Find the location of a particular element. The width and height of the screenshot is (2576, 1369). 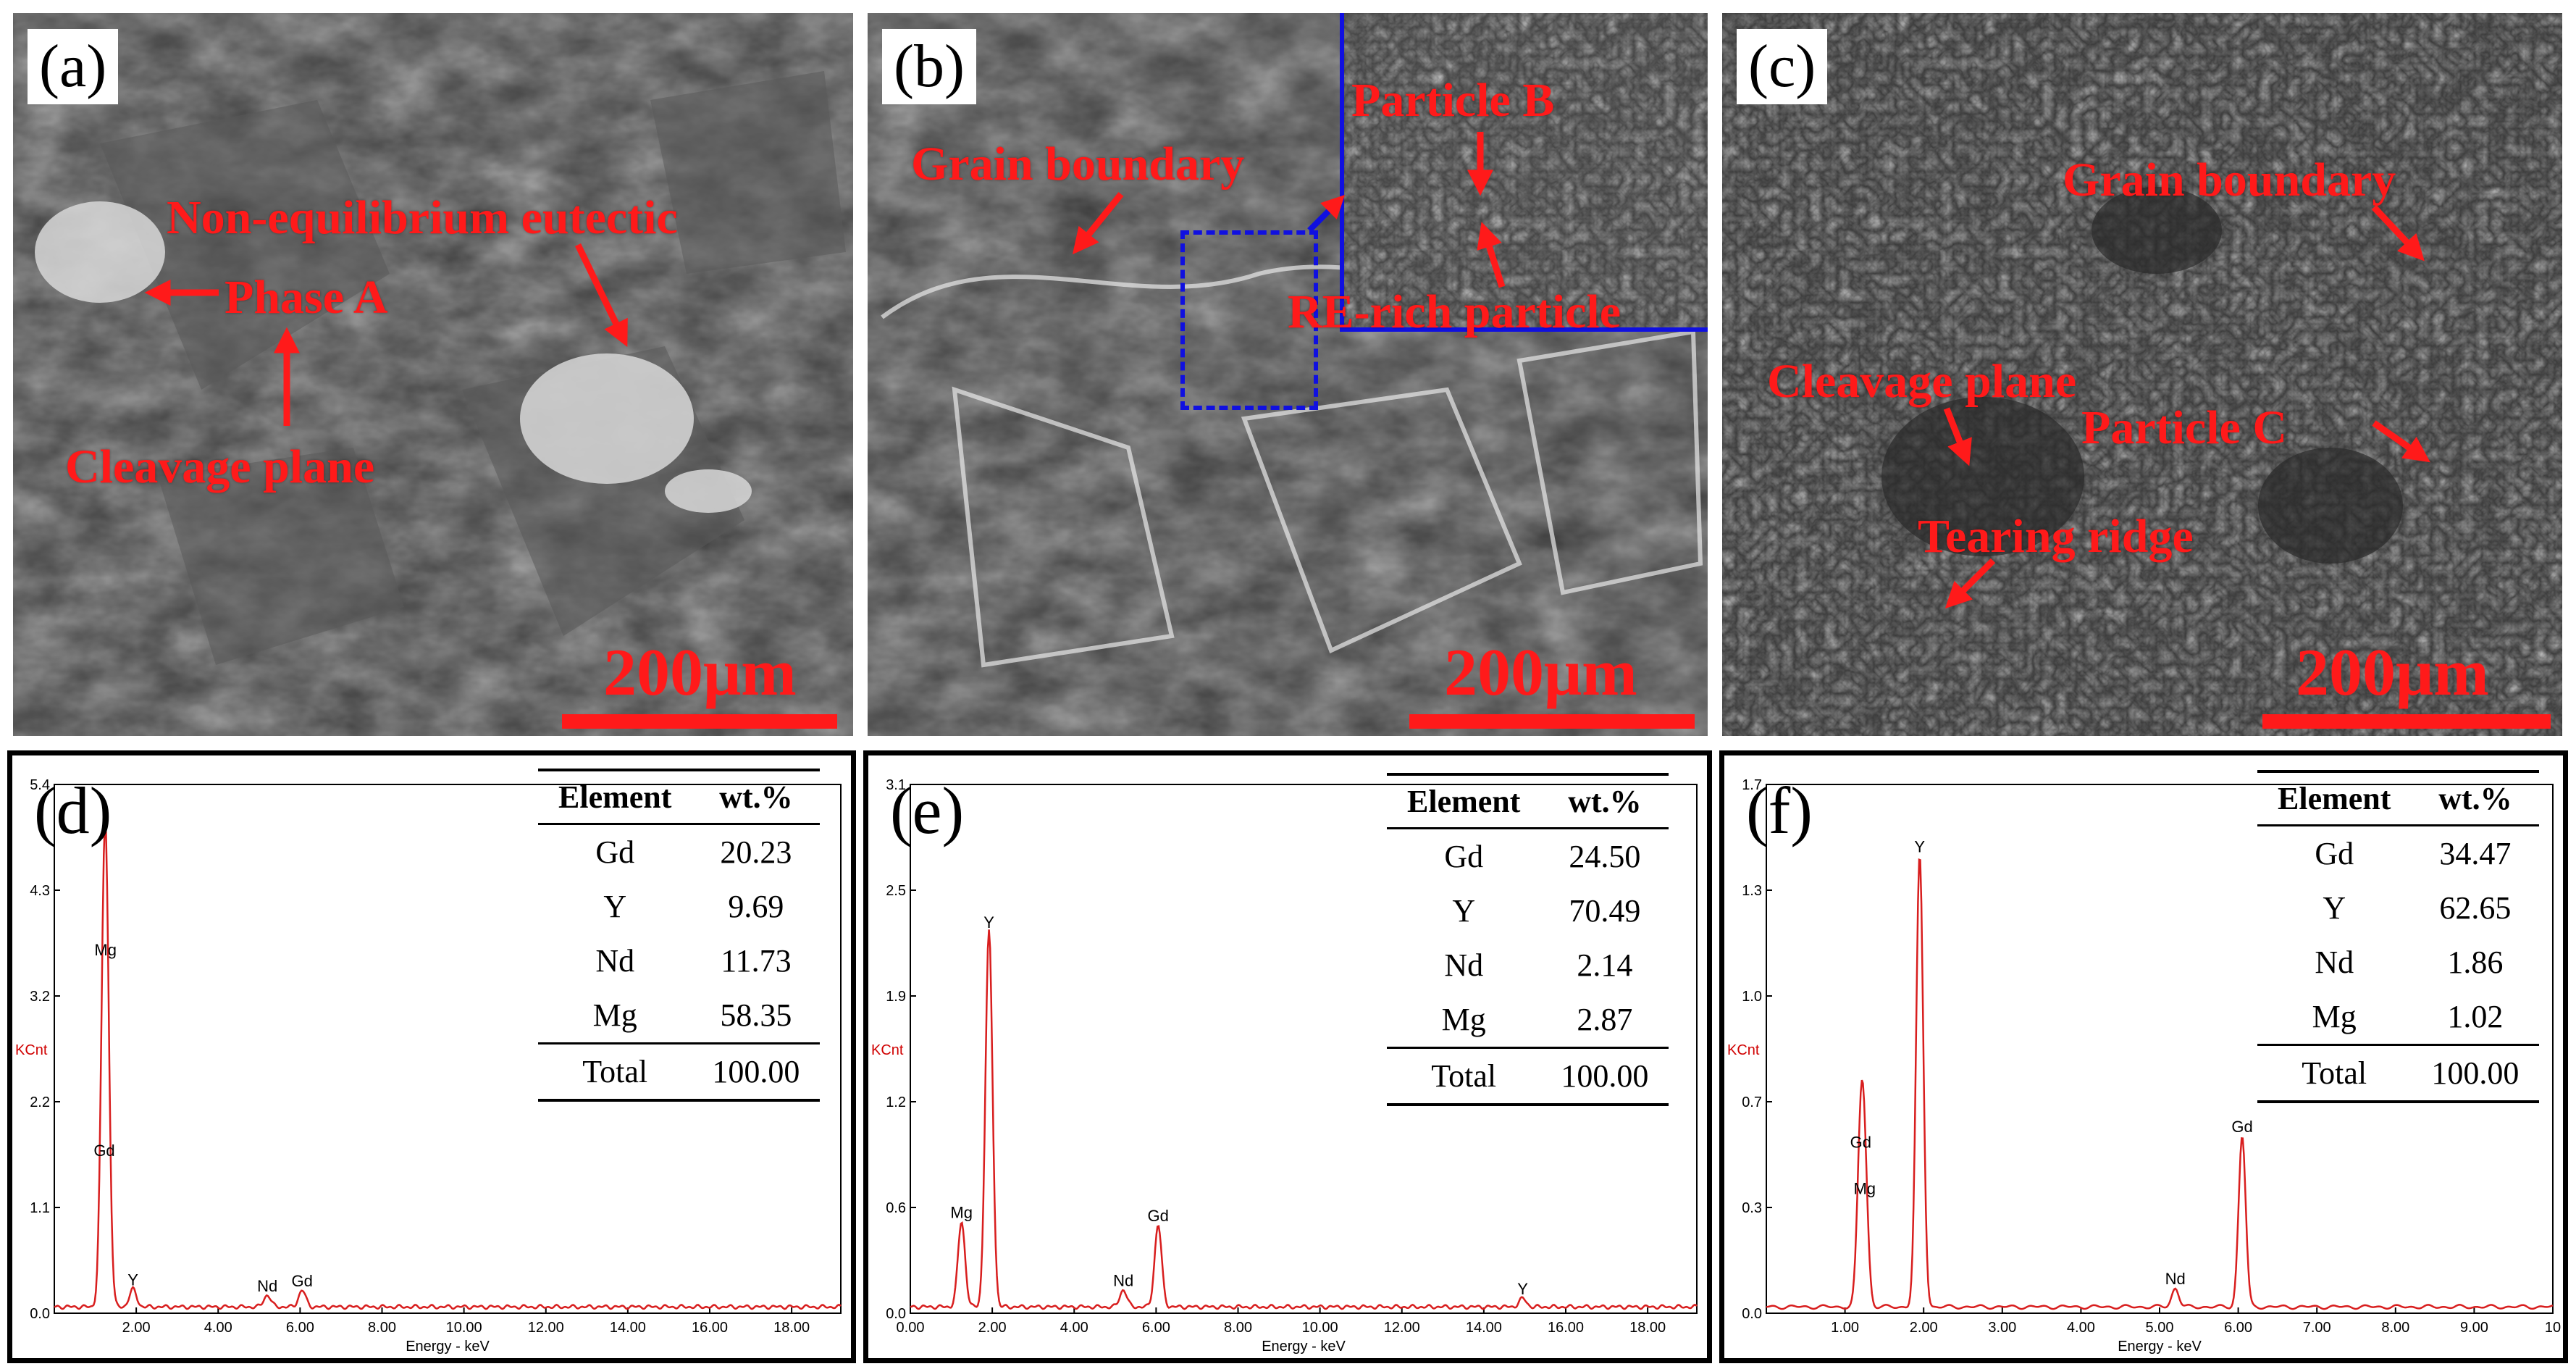

panel-letter-a: (a) is located at coordinates (73, 67).